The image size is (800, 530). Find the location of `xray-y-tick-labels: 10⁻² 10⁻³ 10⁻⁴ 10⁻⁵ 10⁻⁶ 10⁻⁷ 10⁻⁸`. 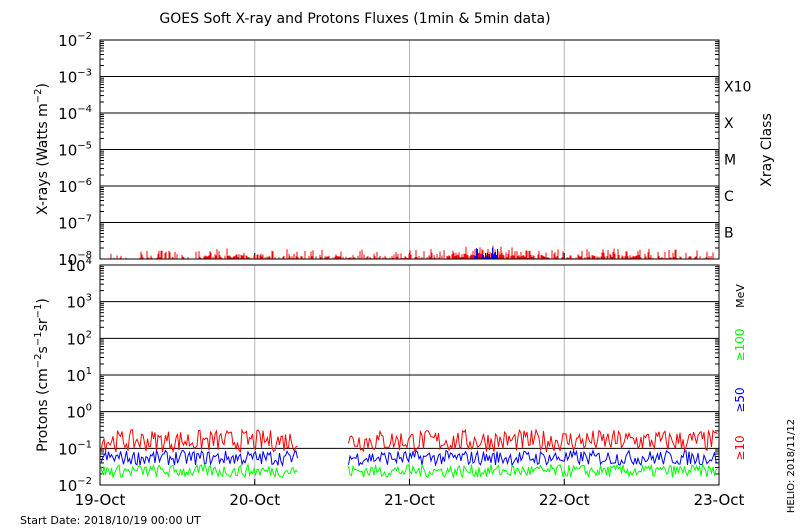

xray-y-tick-labels: 10⁻² 10⁻³ 10⁻⁴ 10⁻⁵ 10⁻⁶ 10⁻⁷ 10⁻⁸ is located at coordinates (75, 150).